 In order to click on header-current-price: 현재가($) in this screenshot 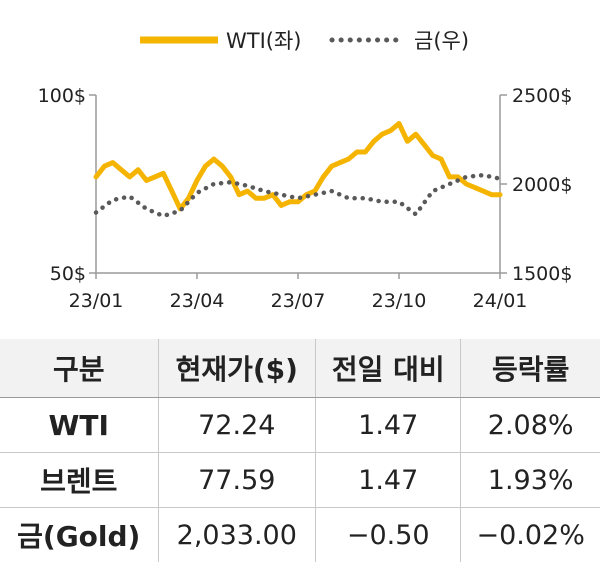, I will do `click(237, 368)`.